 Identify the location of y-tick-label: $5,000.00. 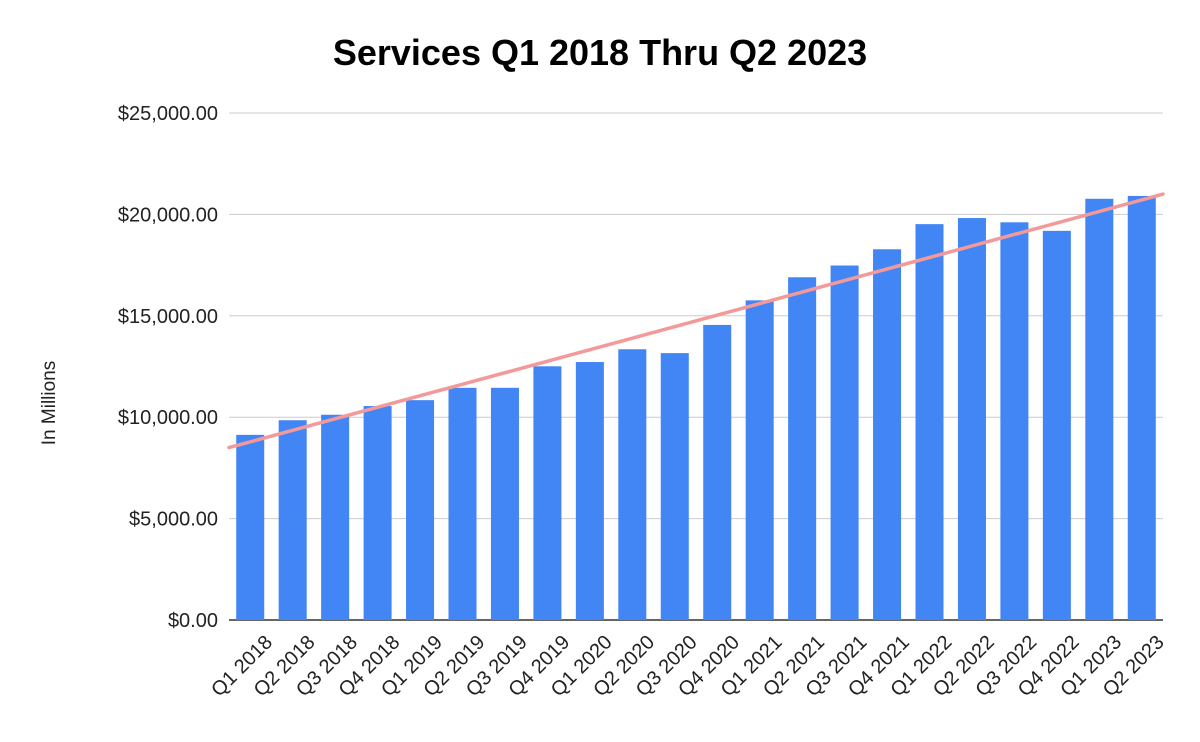
(173, 520).